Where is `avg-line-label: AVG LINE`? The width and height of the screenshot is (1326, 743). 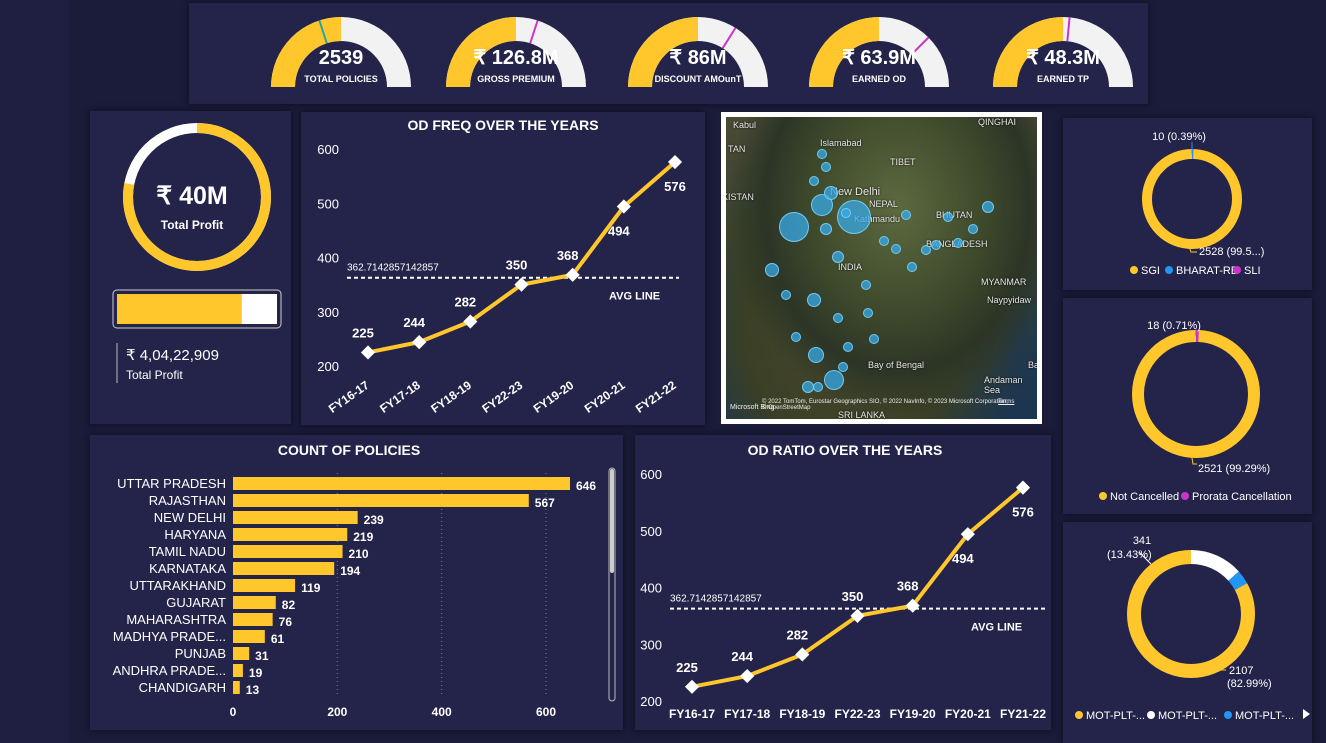
avg-line-label: AVG LINE is located at coordinates (634, 297).